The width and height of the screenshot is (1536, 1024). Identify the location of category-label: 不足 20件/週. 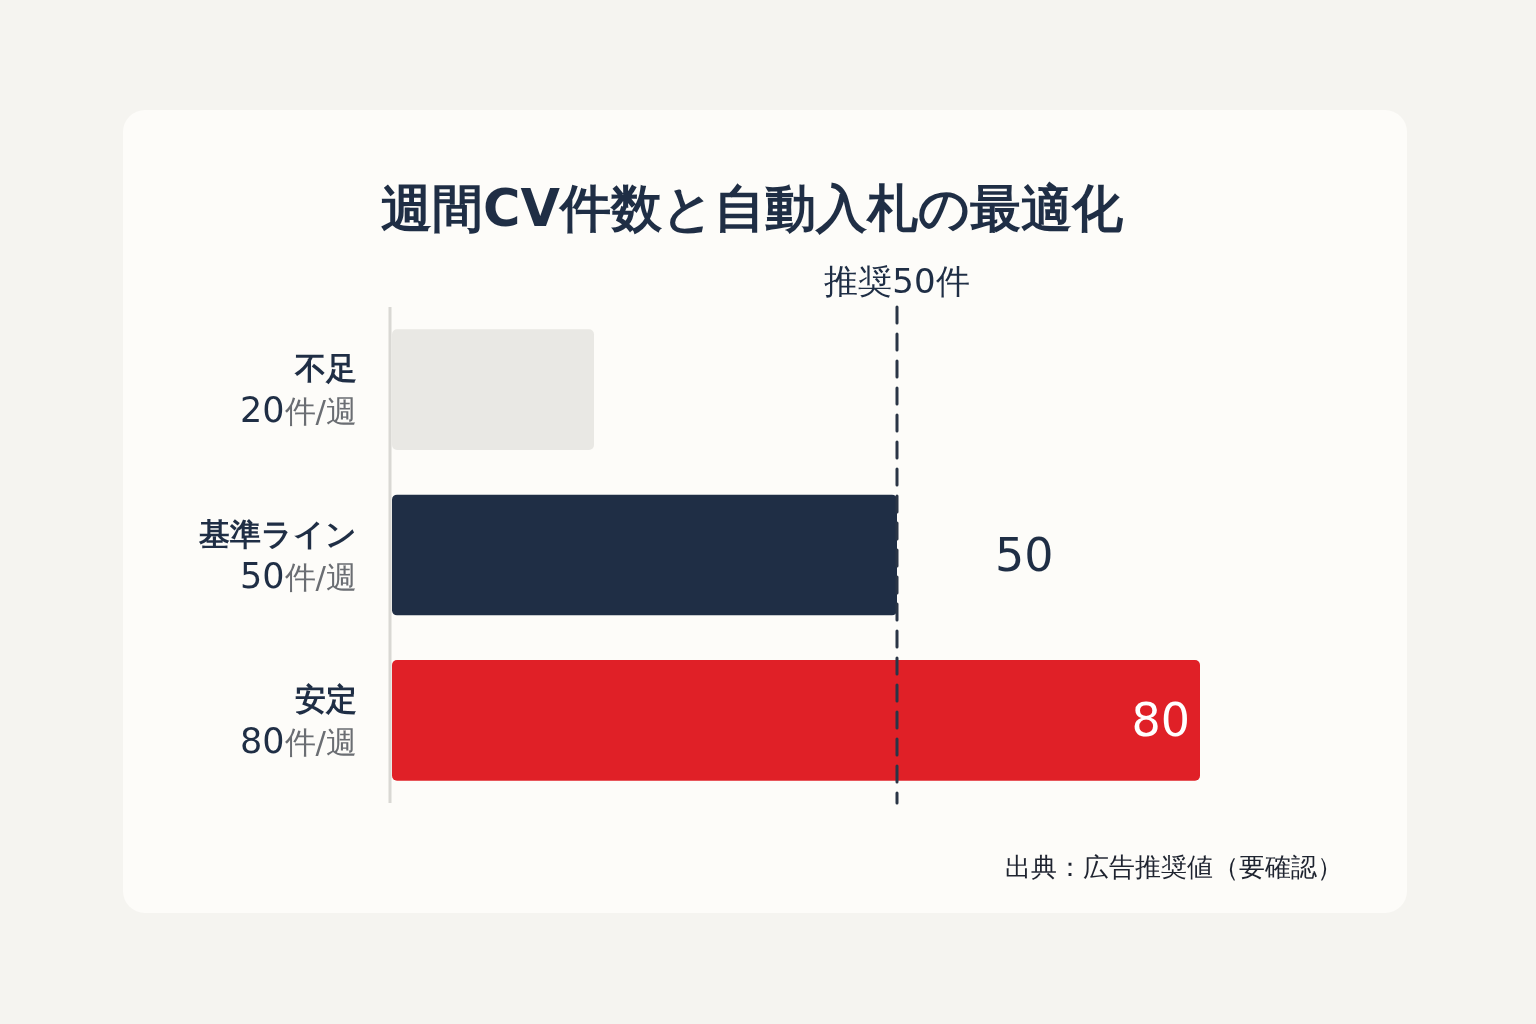
(298, 390).